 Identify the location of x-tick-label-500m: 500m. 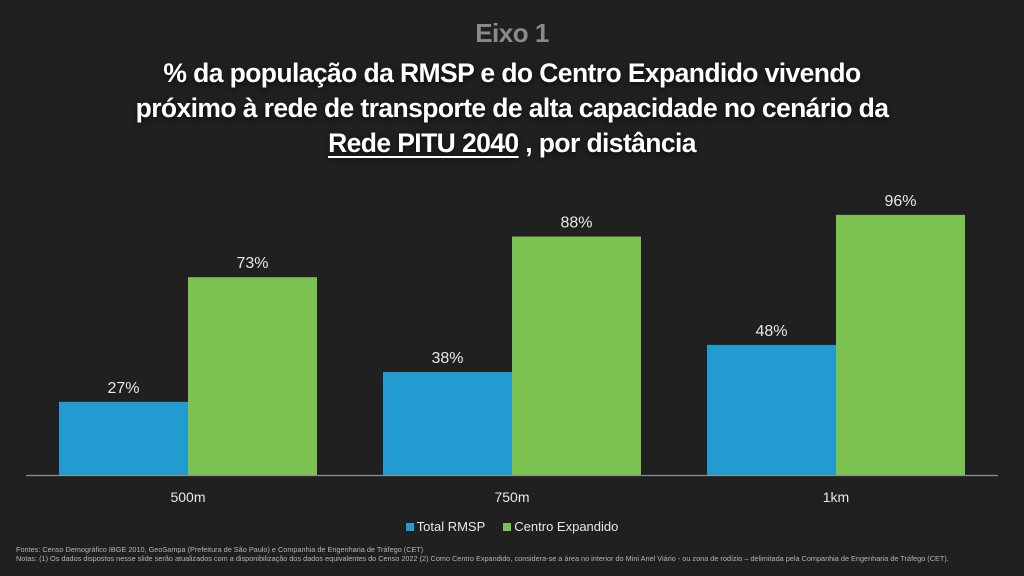
(187, 497).